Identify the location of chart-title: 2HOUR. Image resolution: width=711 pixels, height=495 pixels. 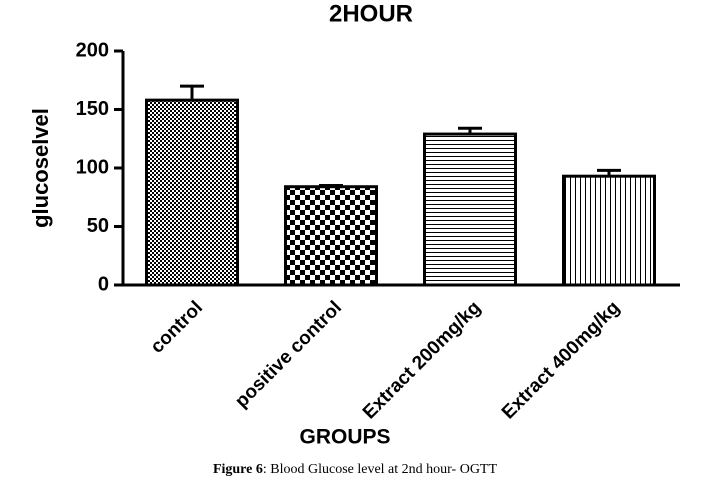
(371, 13).